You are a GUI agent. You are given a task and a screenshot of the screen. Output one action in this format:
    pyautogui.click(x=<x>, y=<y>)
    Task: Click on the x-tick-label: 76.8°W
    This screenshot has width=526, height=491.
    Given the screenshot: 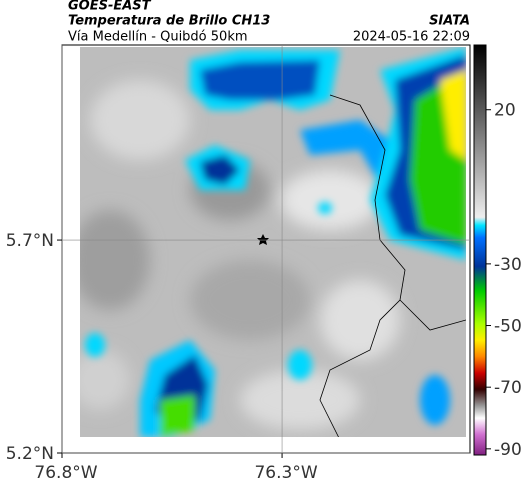 What is the action you would take?
    pyautogui.click(x=65, y=473)
    